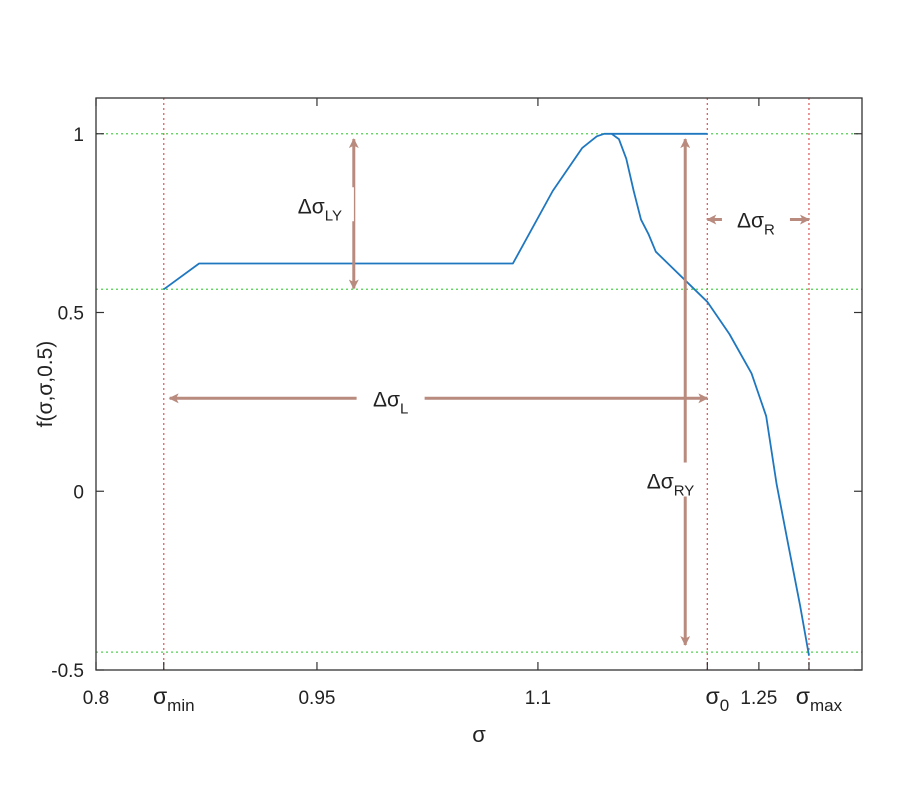 This screenshot has height=800, width=900. Describe the element at coordinates (174, 699) in the screenshot. I see `x-tick-label-min: σmin` at that location.